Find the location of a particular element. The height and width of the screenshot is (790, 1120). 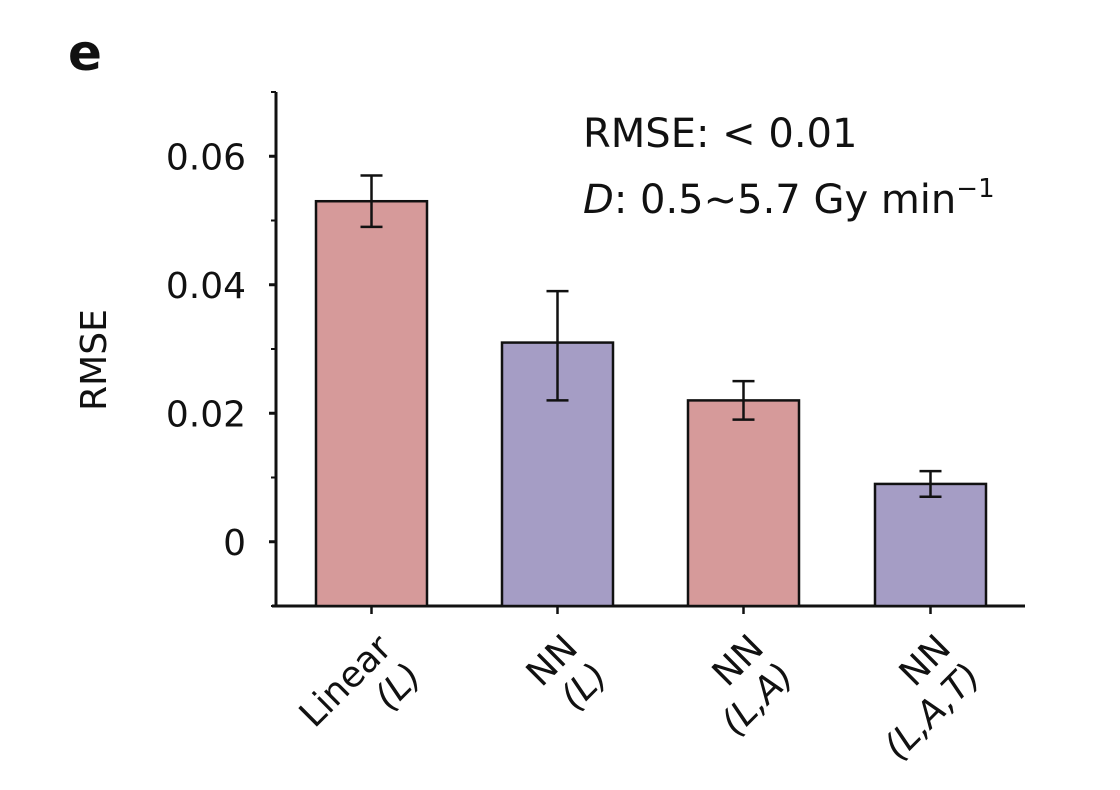

y-tick-label: 0 is located at coordinates (234, 543).